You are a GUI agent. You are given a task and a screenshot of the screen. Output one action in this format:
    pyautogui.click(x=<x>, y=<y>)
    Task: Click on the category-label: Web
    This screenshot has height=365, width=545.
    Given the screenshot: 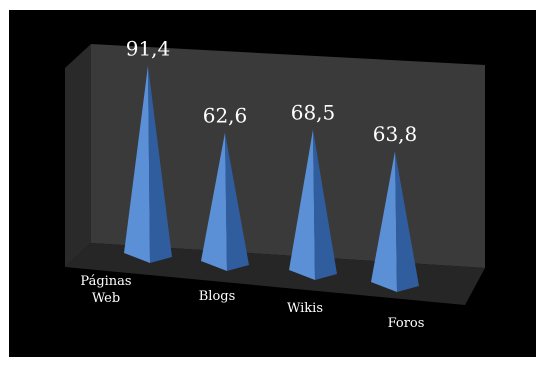 What is the action you would take?
    pyautogui.click(x=106, y=298)
    